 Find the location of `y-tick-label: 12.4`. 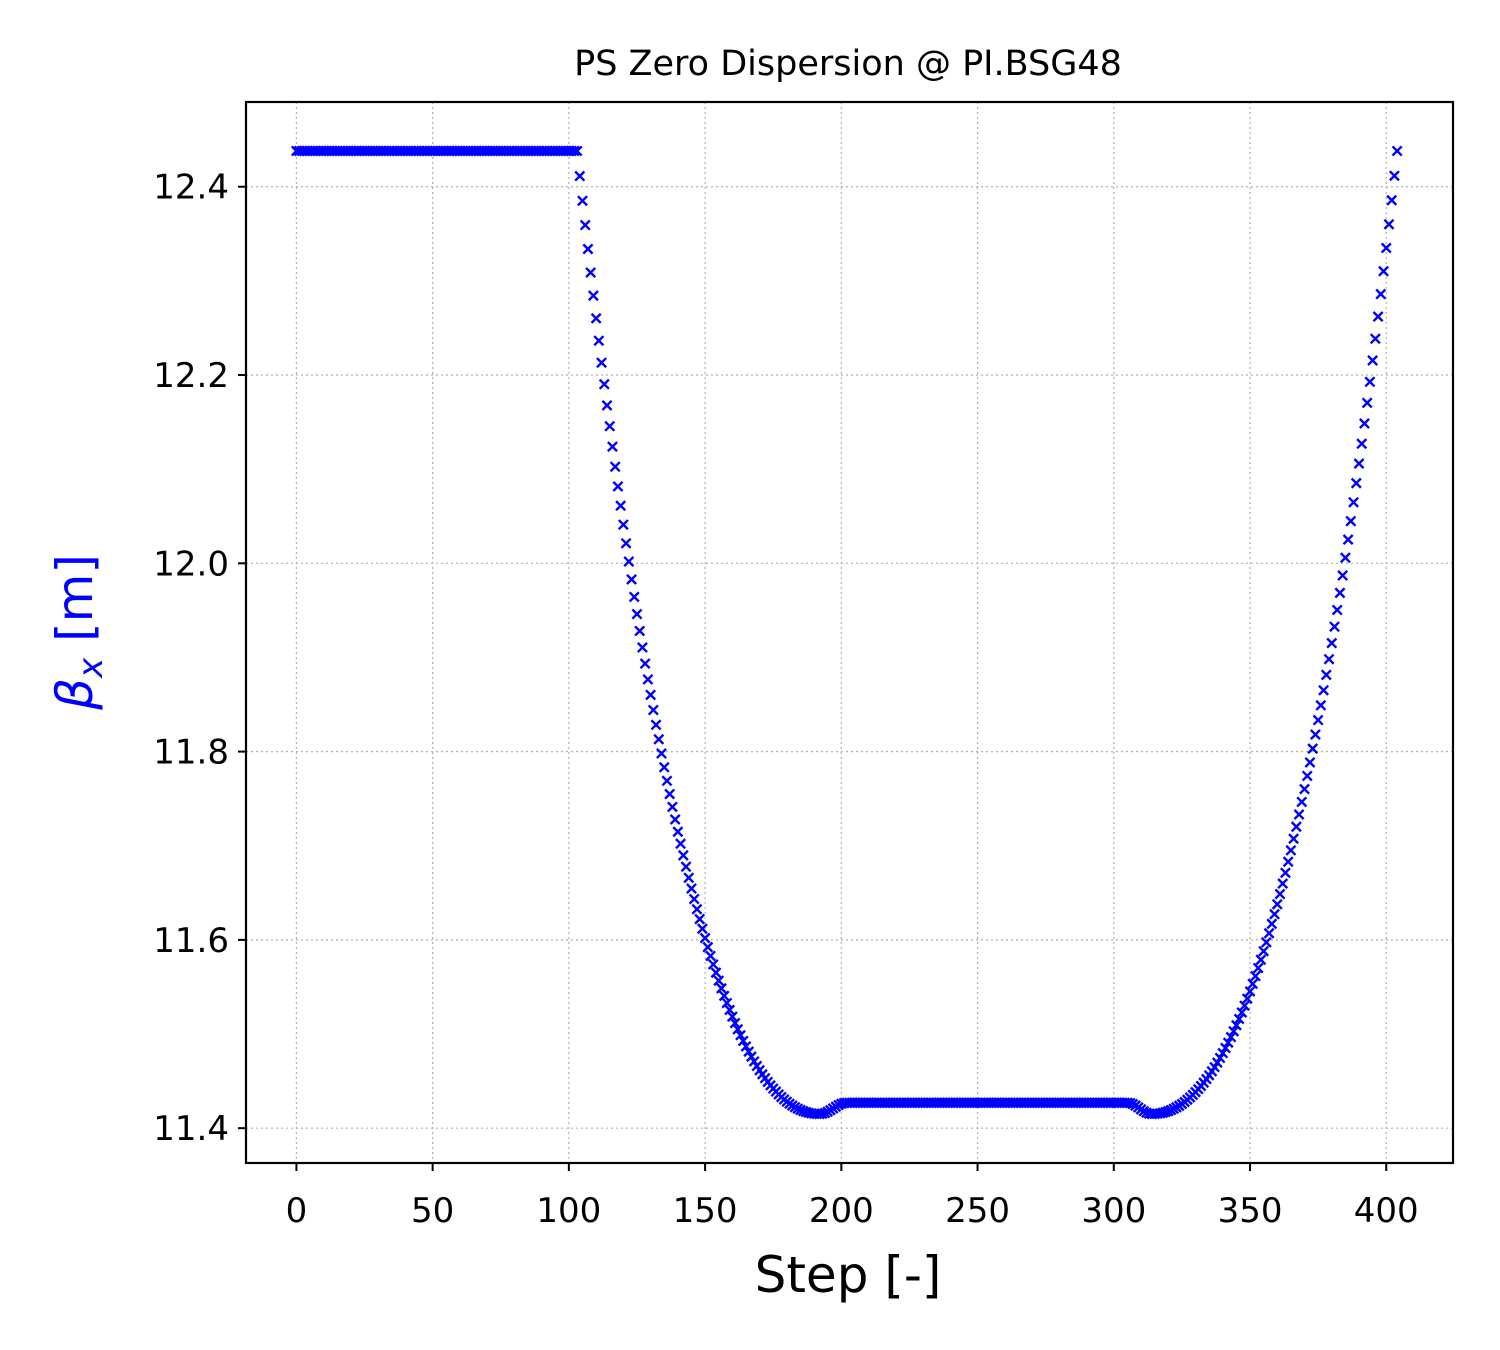

y-tick-label: 12.4 is located at coordinates (191, 188).